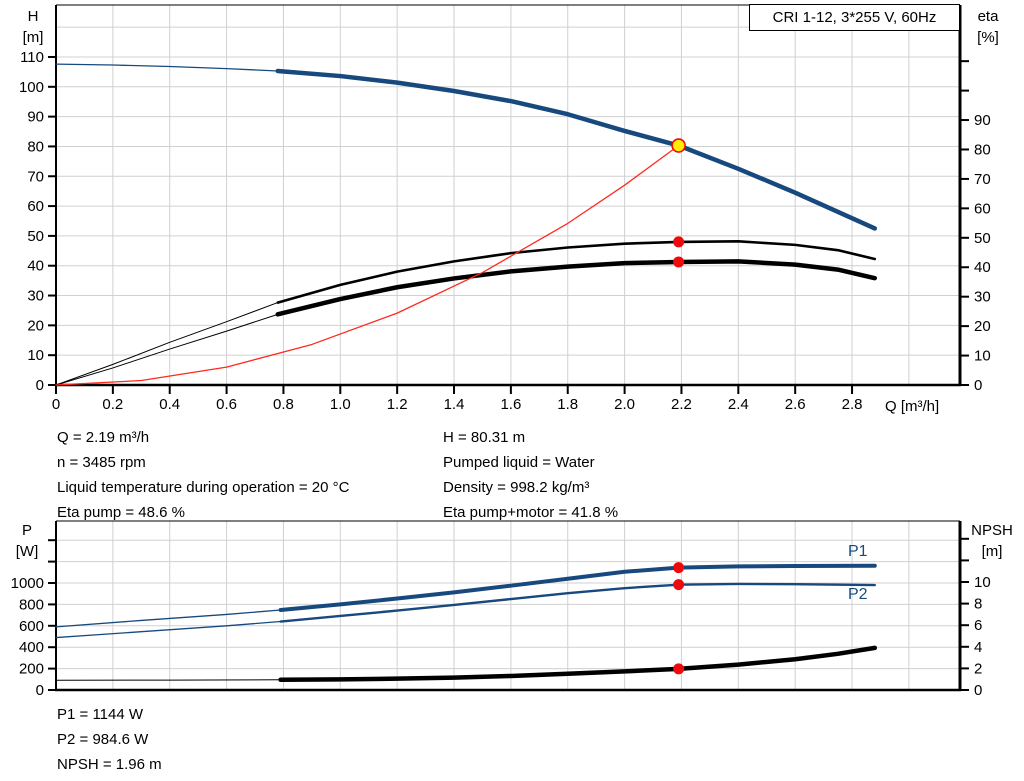  Describe the element at coordinates (35, 146) in the screenshot. I see `left-axis-tick-label: 80` at that location.